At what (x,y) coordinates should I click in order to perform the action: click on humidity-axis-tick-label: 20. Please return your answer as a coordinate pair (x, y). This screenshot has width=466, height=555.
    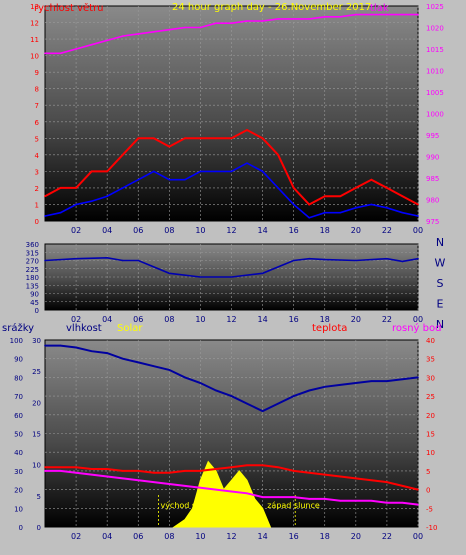
    Looking at the image, I should click on (36, 403).